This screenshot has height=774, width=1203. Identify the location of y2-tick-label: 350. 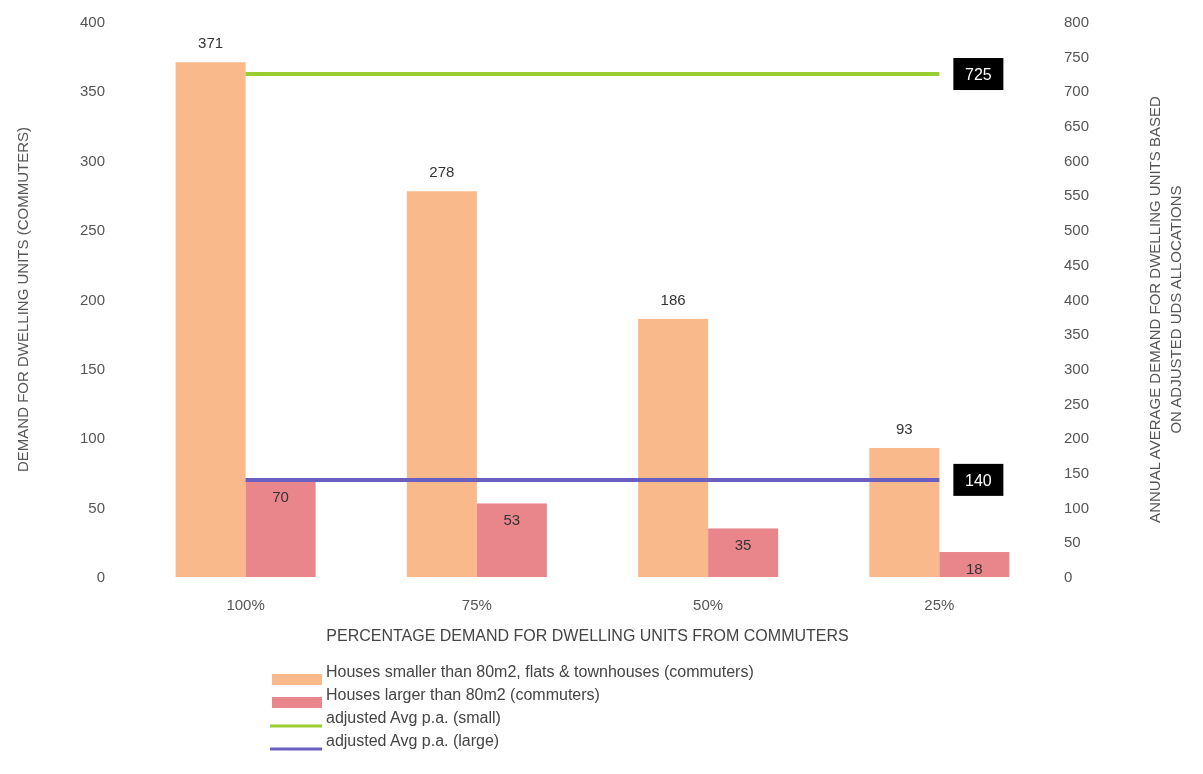
(1077, 334).